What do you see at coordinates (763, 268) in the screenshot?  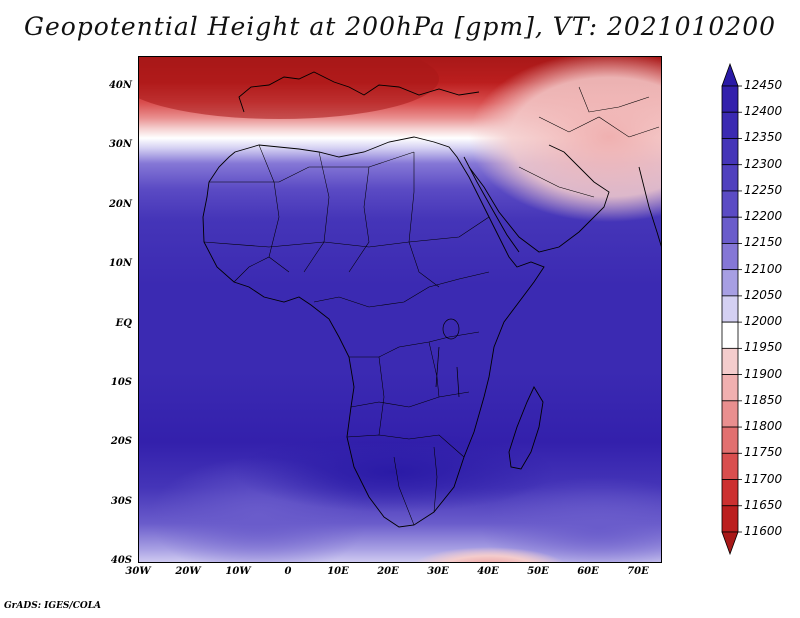 I see `colorbar-label: 12100` at bounding box center [763, 268].